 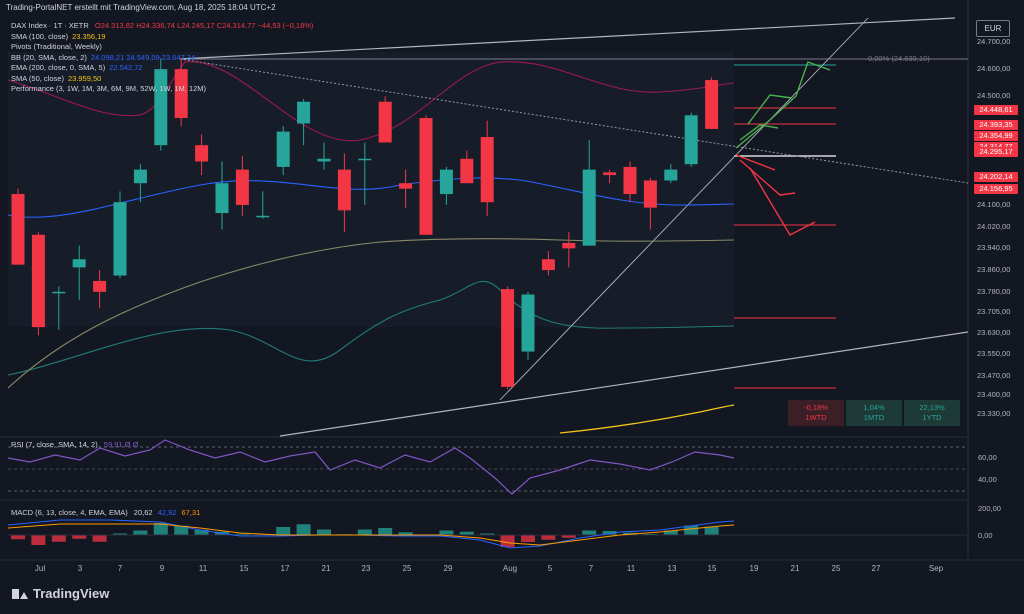 I want to click on indicator-row: SMA (100, close) 23.356,19, so click(x=162, y=37).